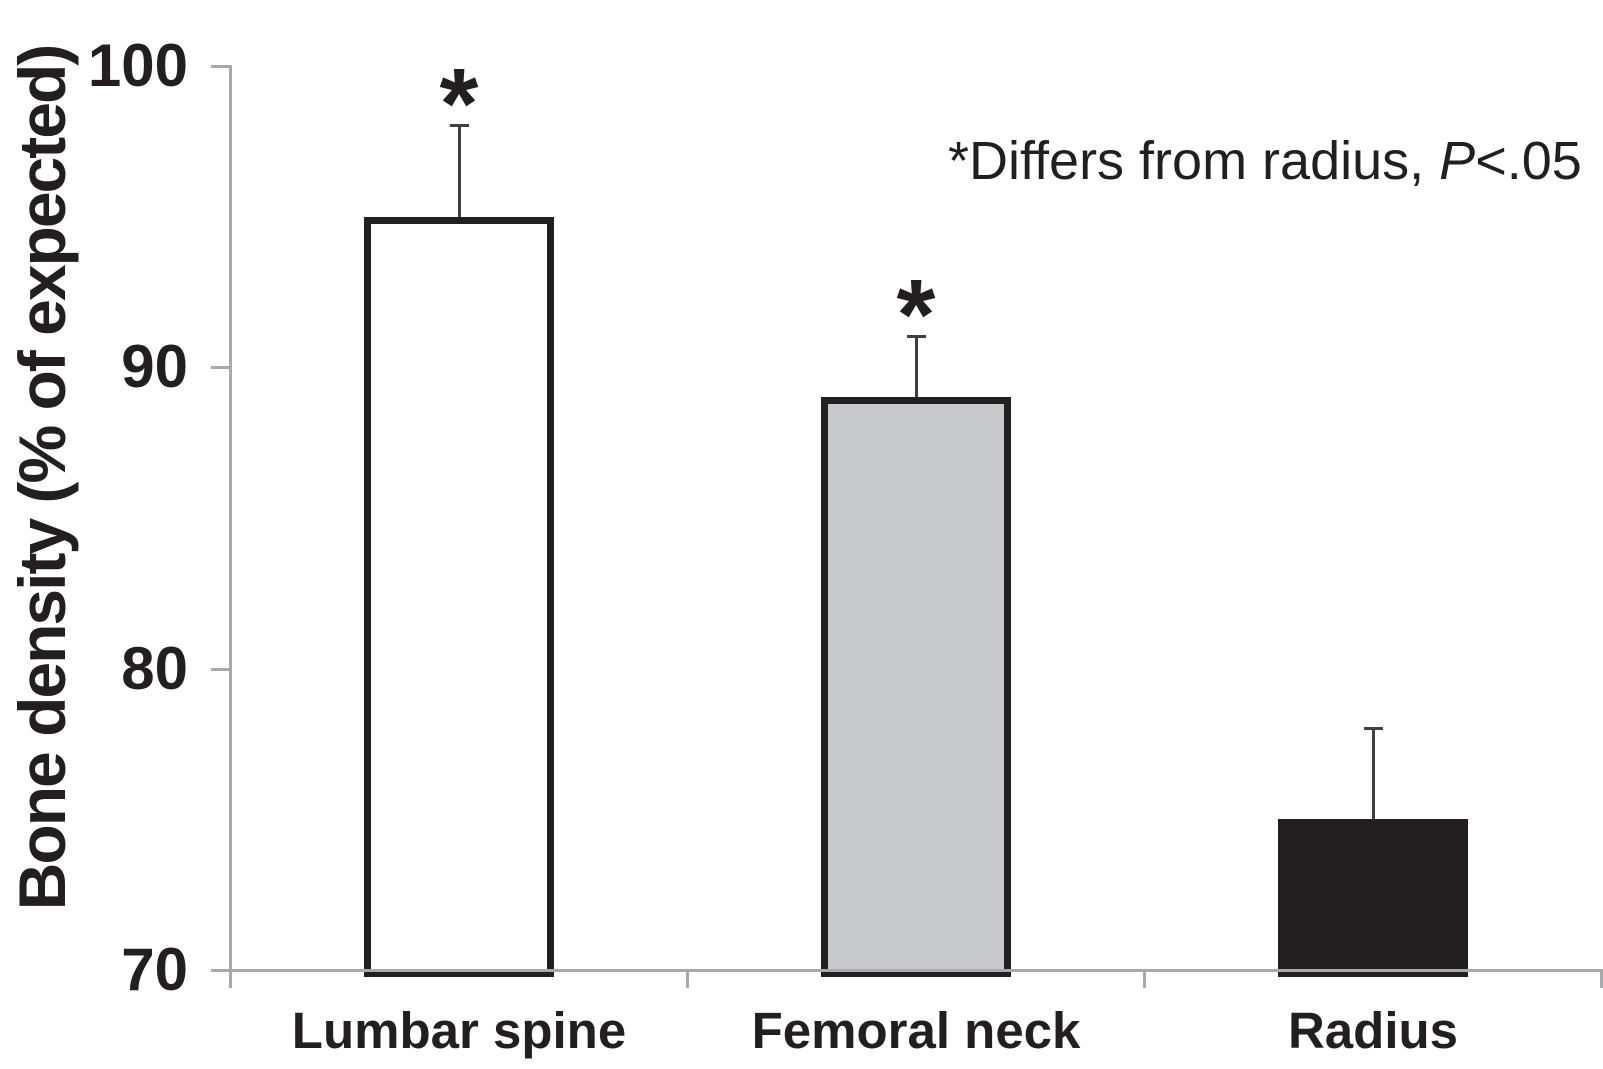  I want to click on y-axis-title: Bone density (% of expected), so click(42, 478).